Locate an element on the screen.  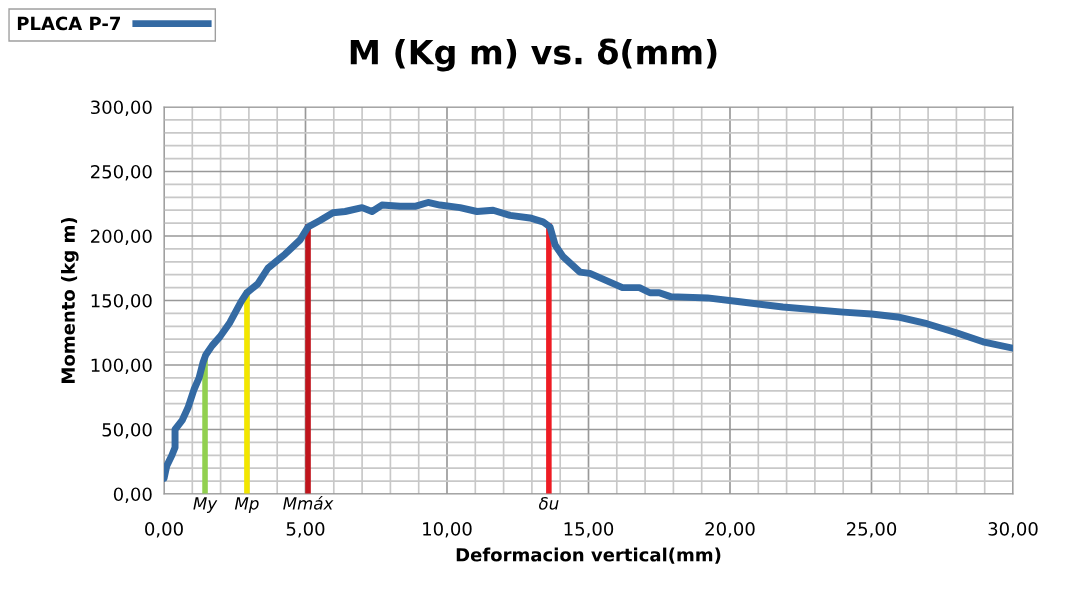
x-tick-label: 20,00 is located at coordinates (730, 530).